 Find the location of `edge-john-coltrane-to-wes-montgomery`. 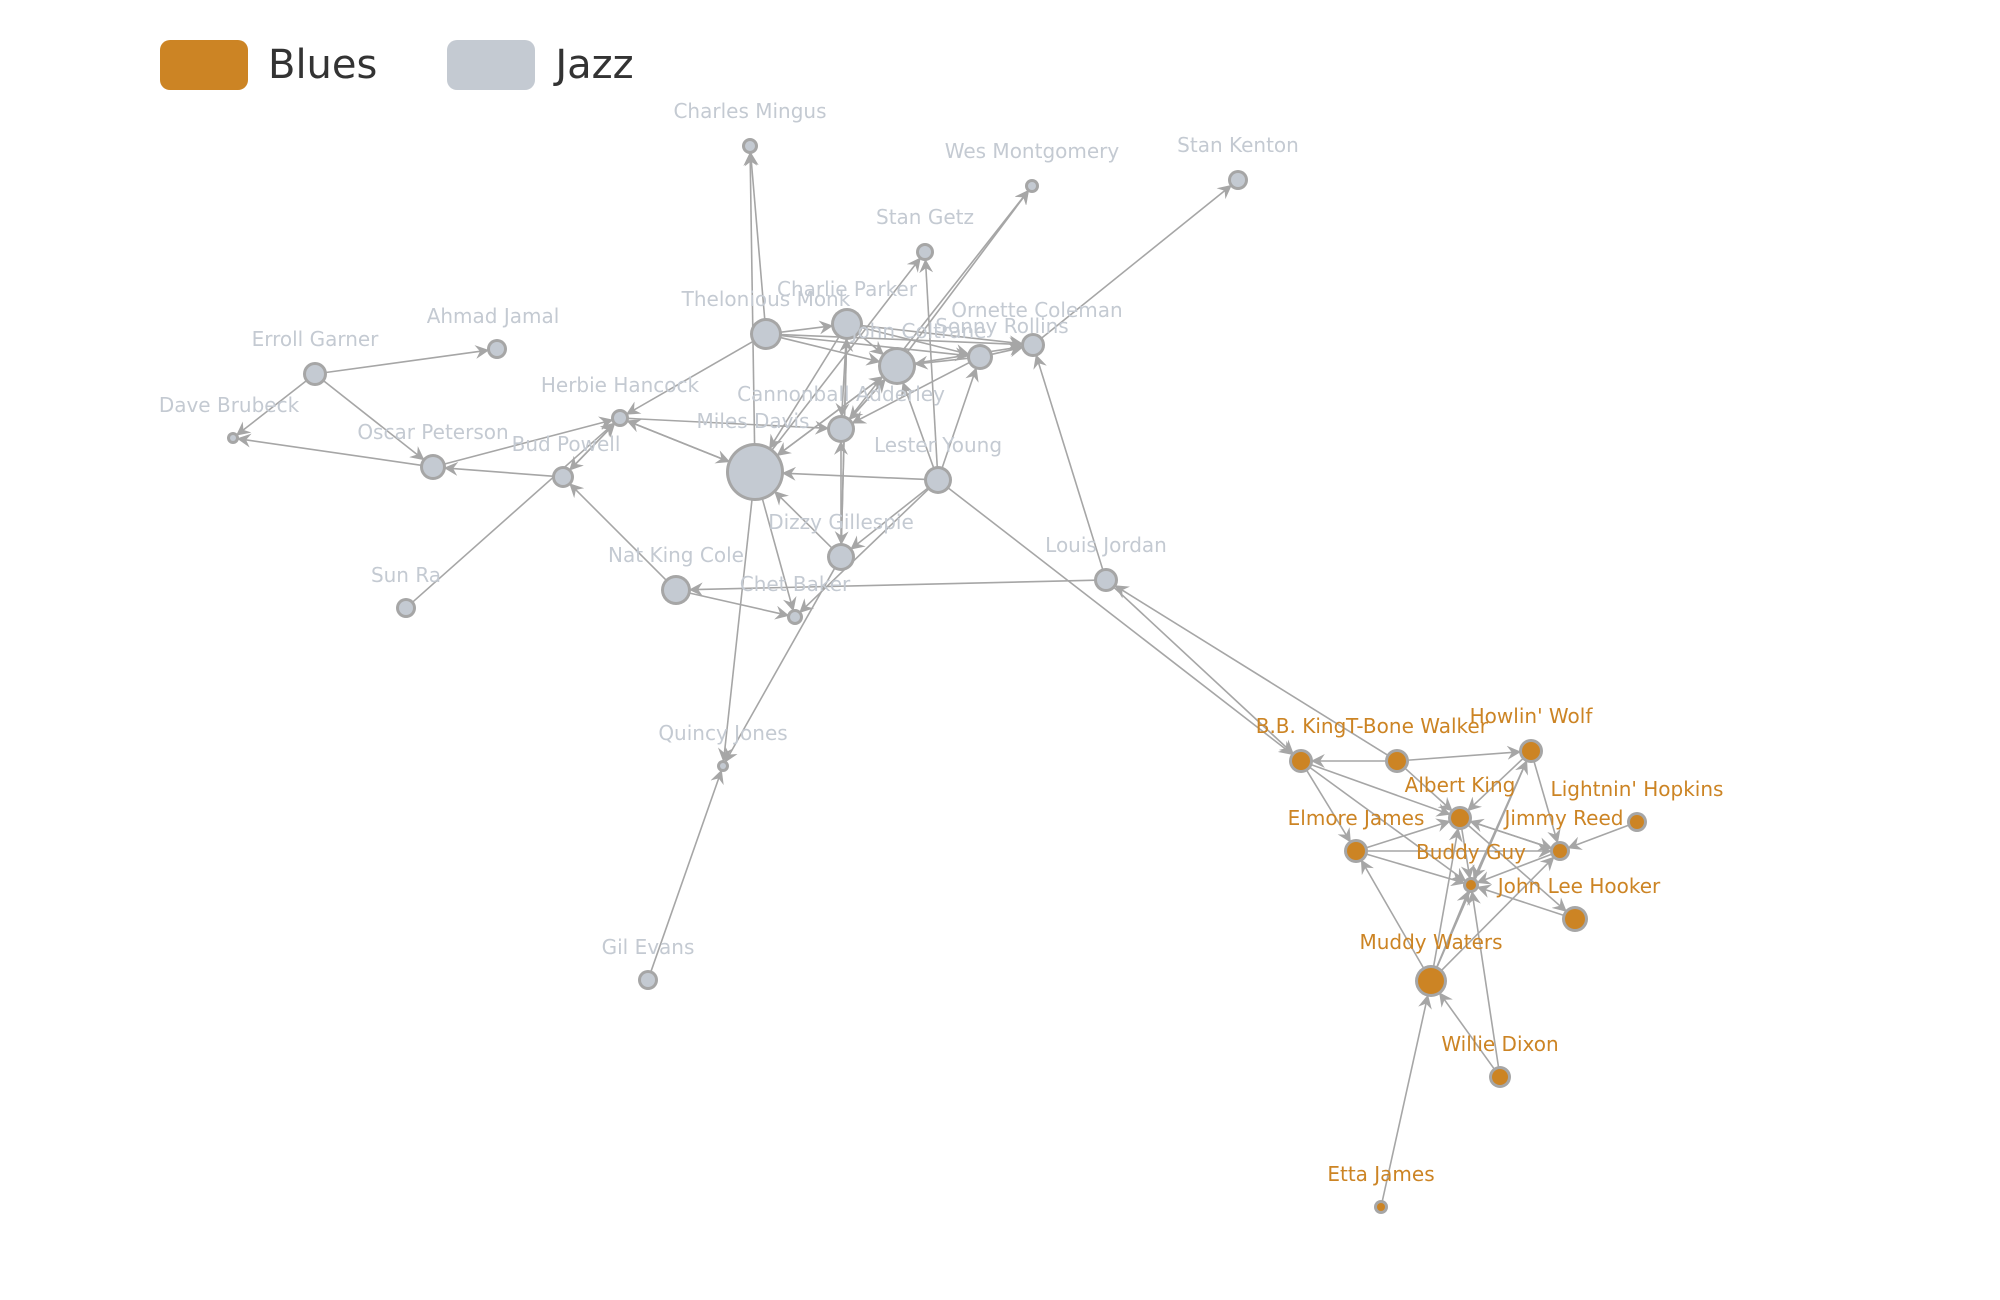

edge-john-coltrane-to-wes-montgomery is located at coordinates (968, 271).